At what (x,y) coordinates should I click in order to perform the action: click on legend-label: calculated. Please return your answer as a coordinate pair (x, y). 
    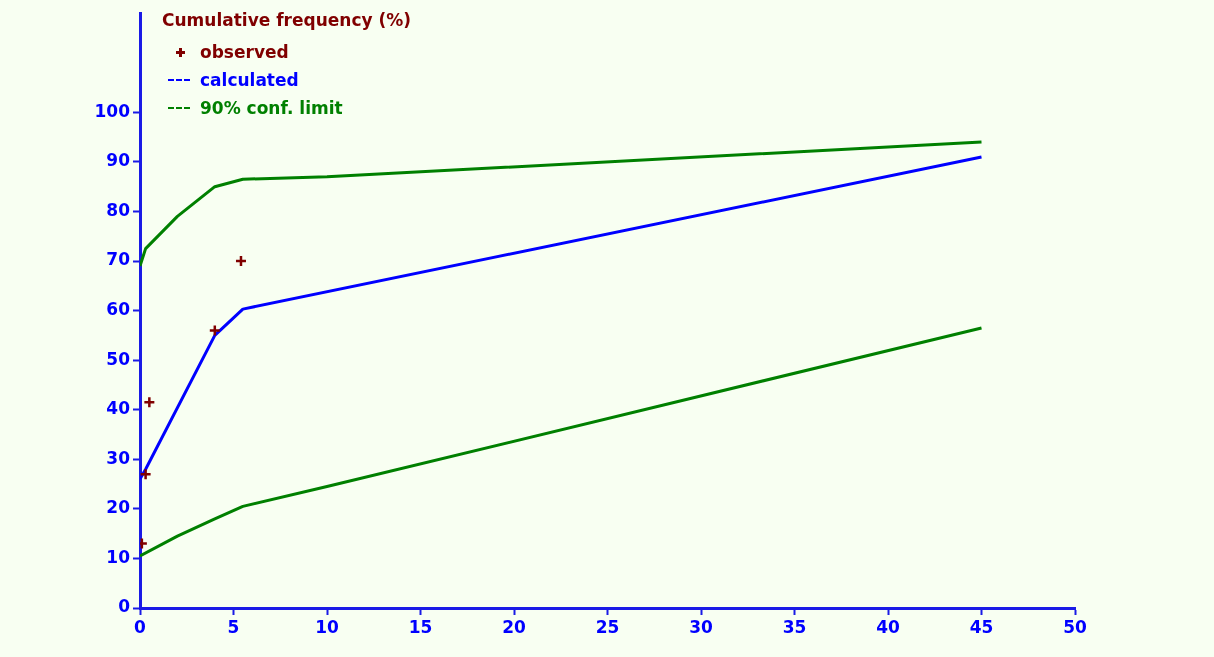
    Looking at the image, I should click on (249, 80).